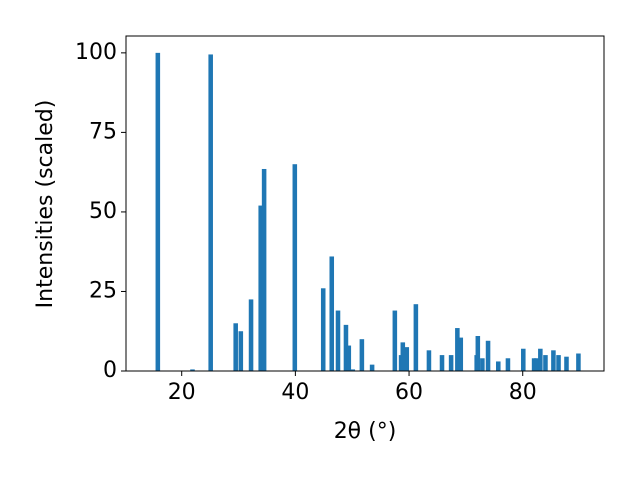  I want to click on y-tick-label: 100, so click(96, 52).